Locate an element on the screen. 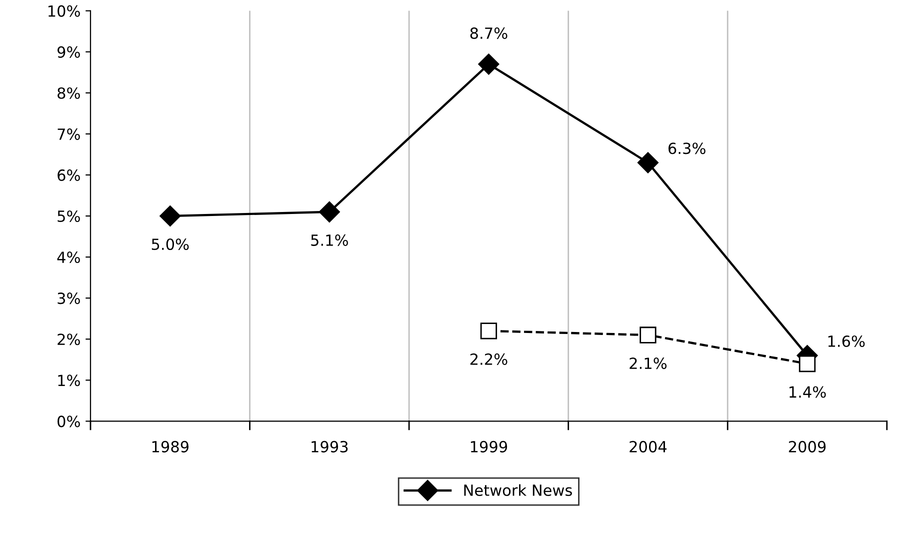 The height and width of the screenshot is (540, 905). data-label: 1.6% is located at coordinates (846, 341).